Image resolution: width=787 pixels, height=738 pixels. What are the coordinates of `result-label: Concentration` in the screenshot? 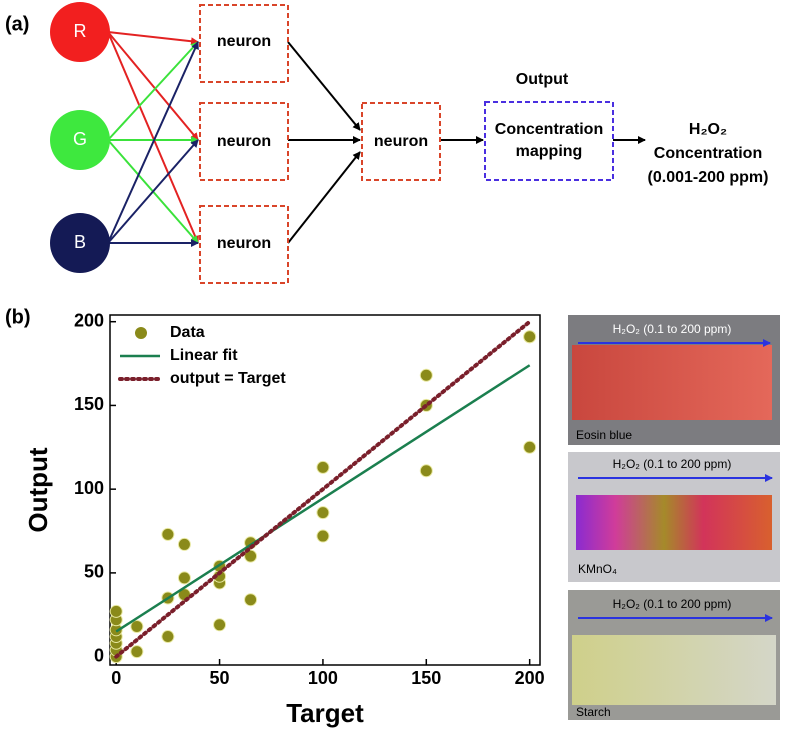 It's located at (708, 153).